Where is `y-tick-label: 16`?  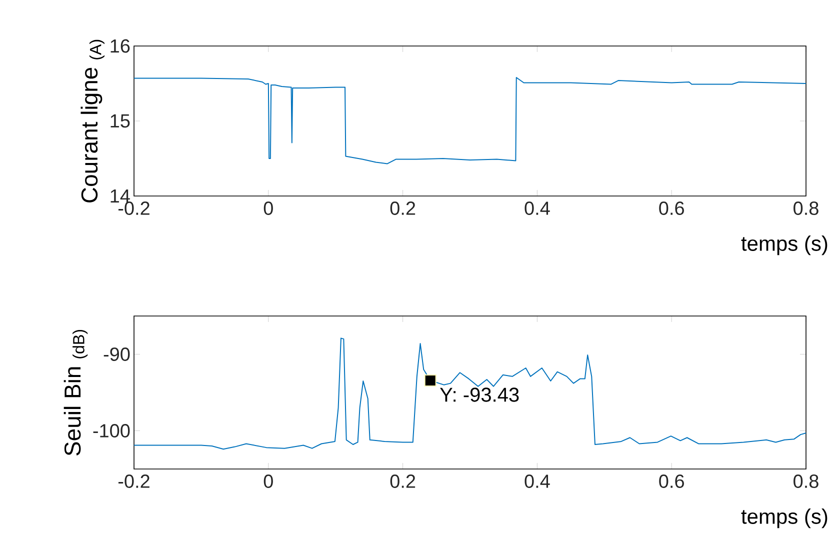
y-tick-label: 16 is located at coordinates (120, 46).